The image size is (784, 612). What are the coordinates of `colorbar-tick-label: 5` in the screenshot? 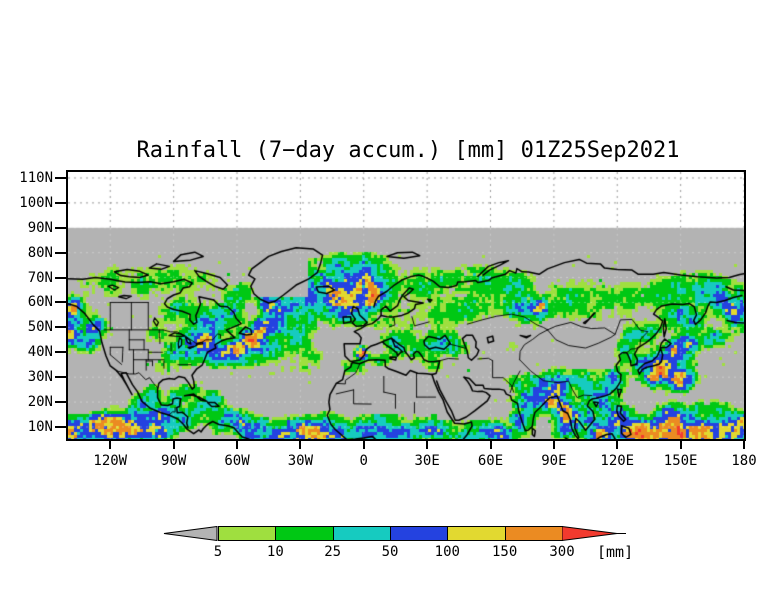 It's located at (218, 552).